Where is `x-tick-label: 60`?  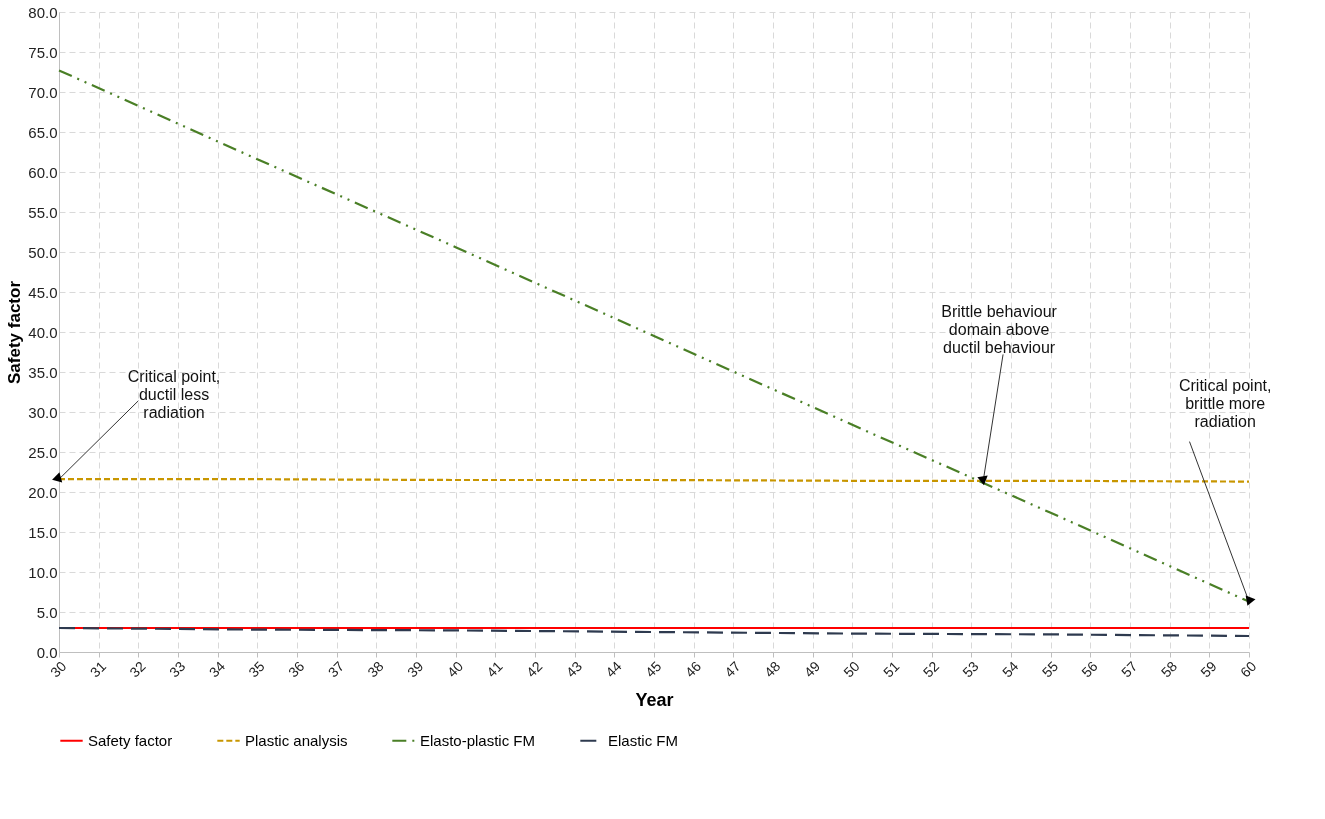
x-tick-label: 60 is located at coordinates (1248, 669).